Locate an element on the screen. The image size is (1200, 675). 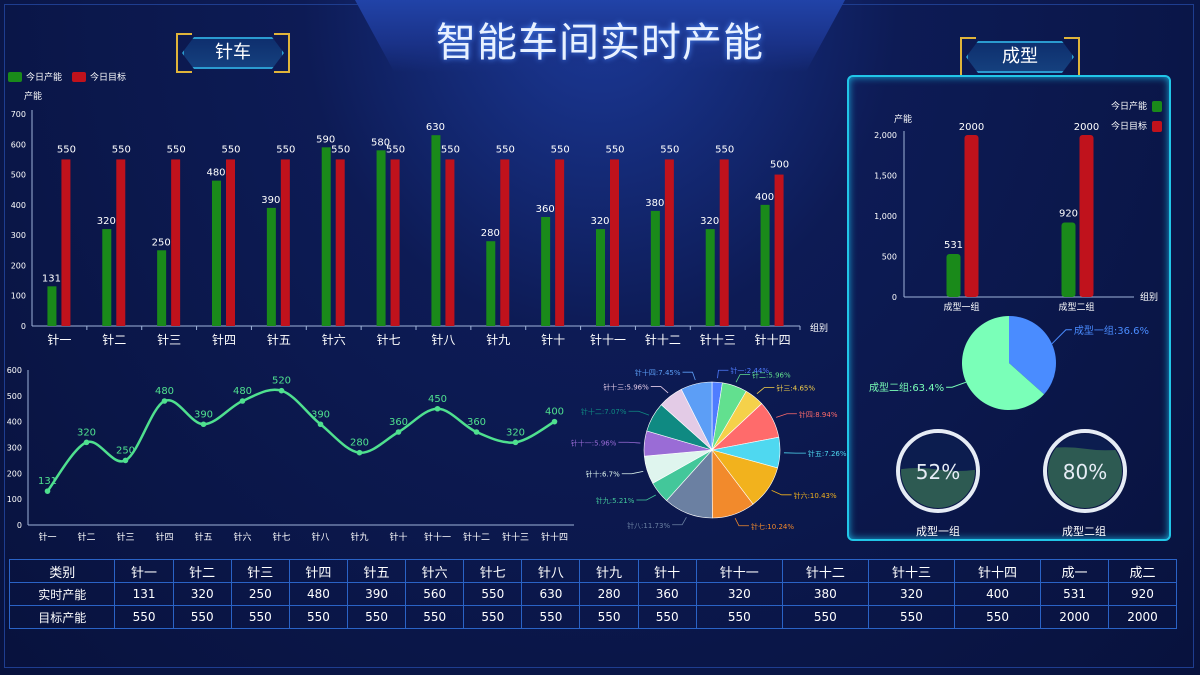
y-tick-label: 300 is located at coordinates (14, 448).